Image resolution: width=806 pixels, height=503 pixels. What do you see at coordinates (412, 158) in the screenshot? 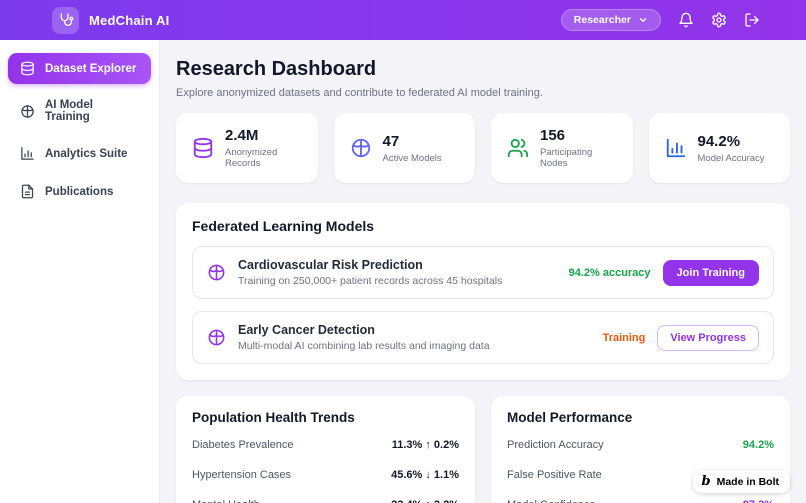
I see `stat-label: Active Models` at bounding box center [412, 158].